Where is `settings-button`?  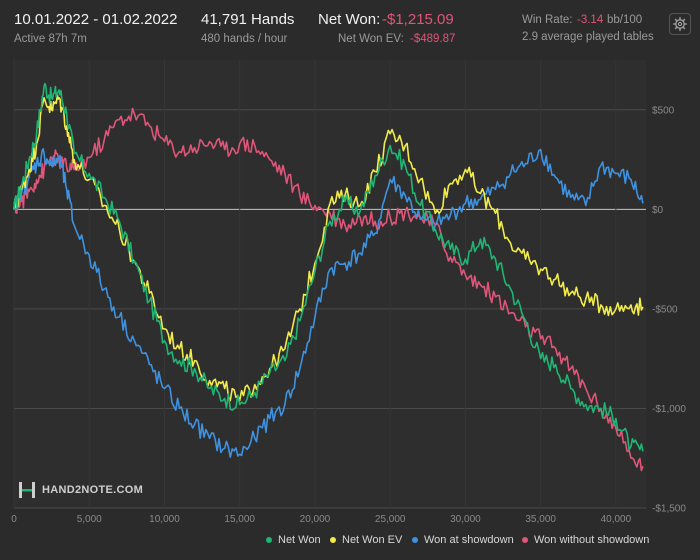 settings-button is located at coordinates (680, 24).